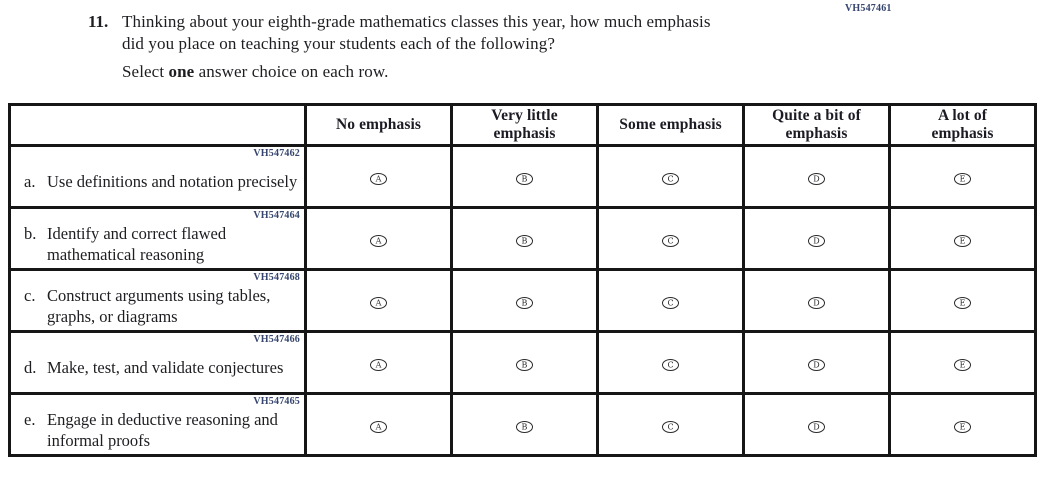  What do you see at coordinates (30, 181) in the screenshot?
I see `row-letter: a.` at bounding box center [30, 181].